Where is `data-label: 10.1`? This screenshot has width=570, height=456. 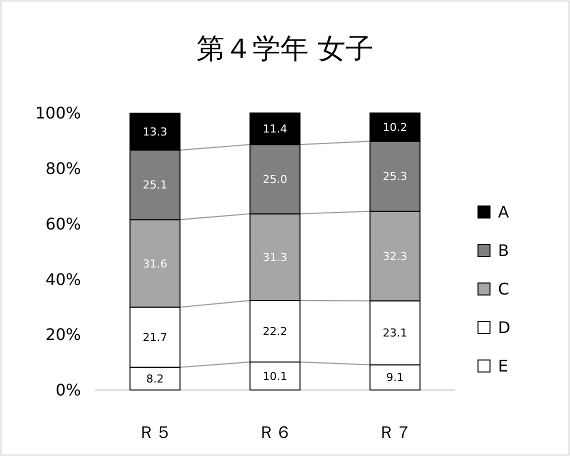
data-label: 10.1 is located at coordinates (275, 376).